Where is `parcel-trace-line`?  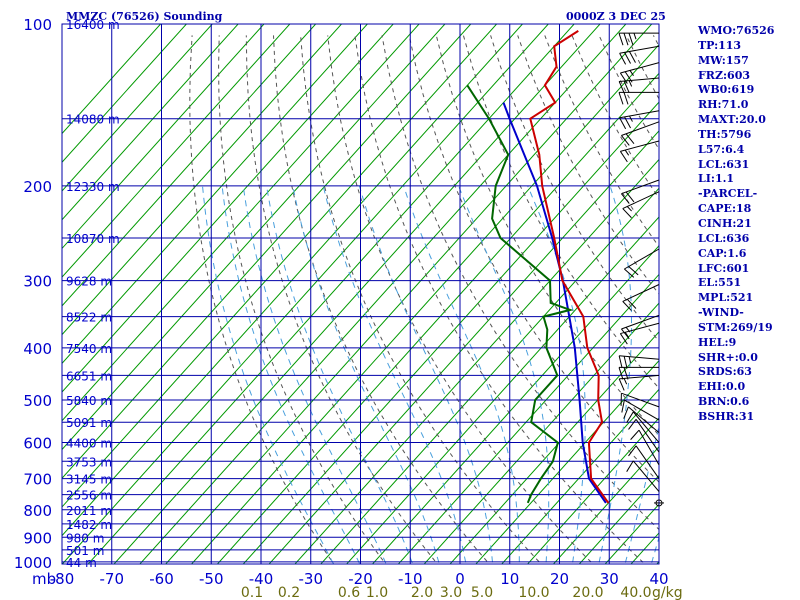
parcel-trace-line is located at coordinates (554, 303).